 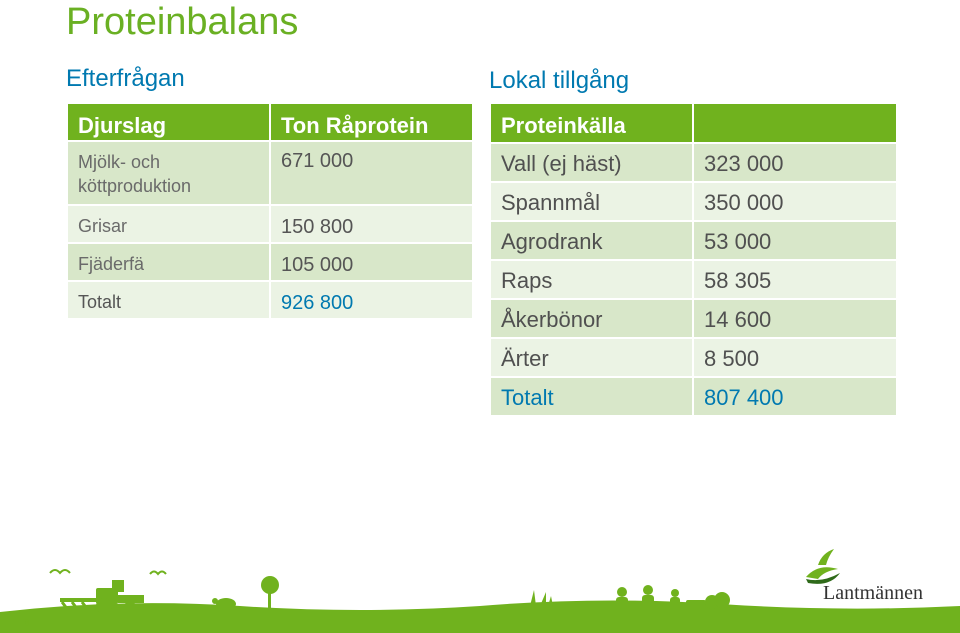 I want to click on row-value: 926 800, so click(x=371, y=300).